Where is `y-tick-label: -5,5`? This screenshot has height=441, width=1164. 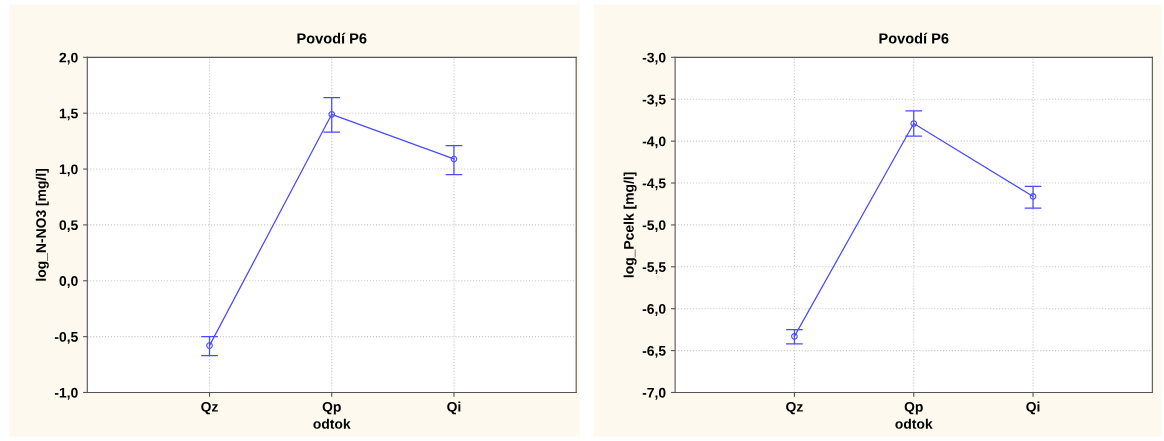 y-tick-label: -5,5 is located at coordinates (654, 268).